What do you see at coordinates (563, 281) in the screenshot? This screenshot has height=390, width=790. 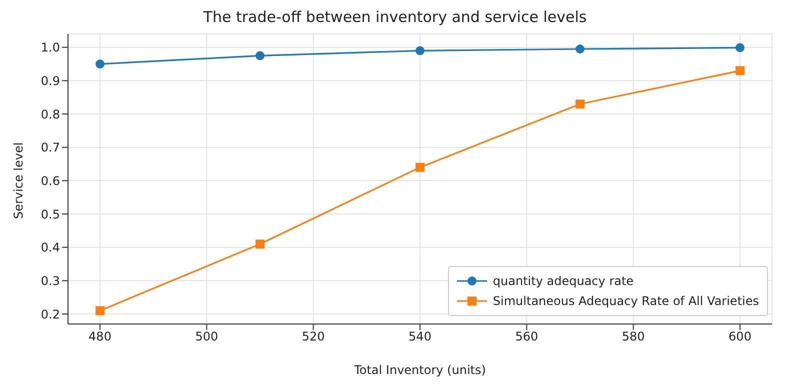 I see `legend-label: quantity adequacy rate` at bounding box center [563, 281].